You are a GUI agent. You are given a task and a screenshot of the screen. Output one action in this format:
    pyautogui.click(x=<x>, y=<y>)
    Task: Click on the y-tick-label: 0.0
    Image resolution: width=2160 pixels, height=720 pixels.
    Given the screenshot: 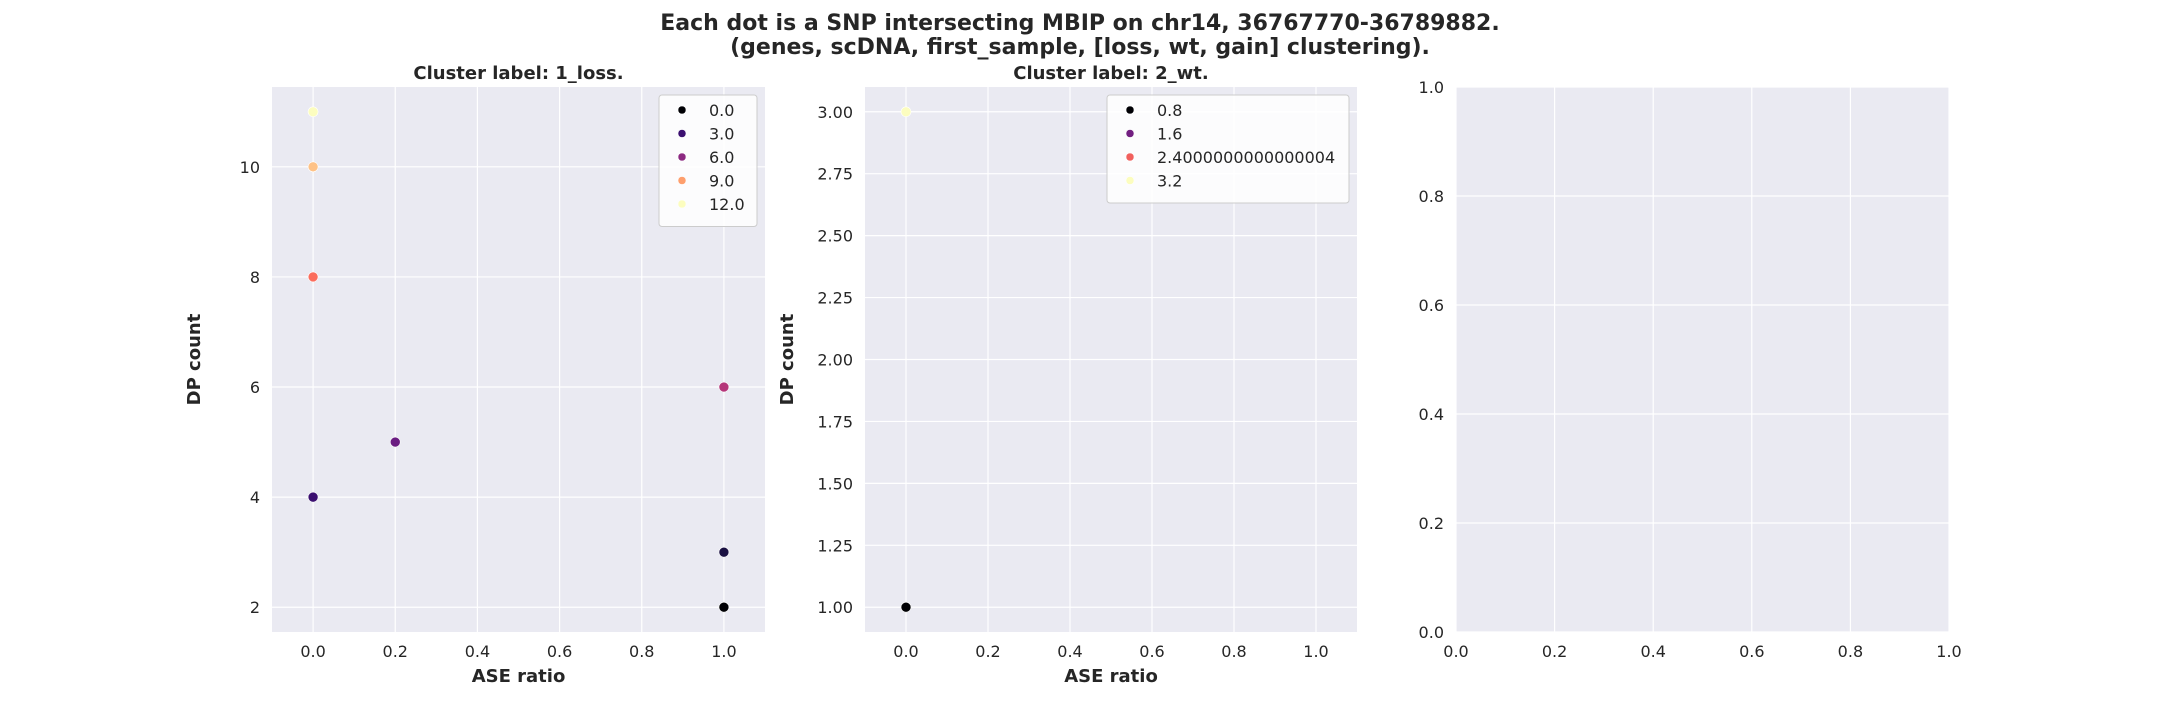 What is the action you would take?
    pyautogui.click(x=1431, y=632)
    